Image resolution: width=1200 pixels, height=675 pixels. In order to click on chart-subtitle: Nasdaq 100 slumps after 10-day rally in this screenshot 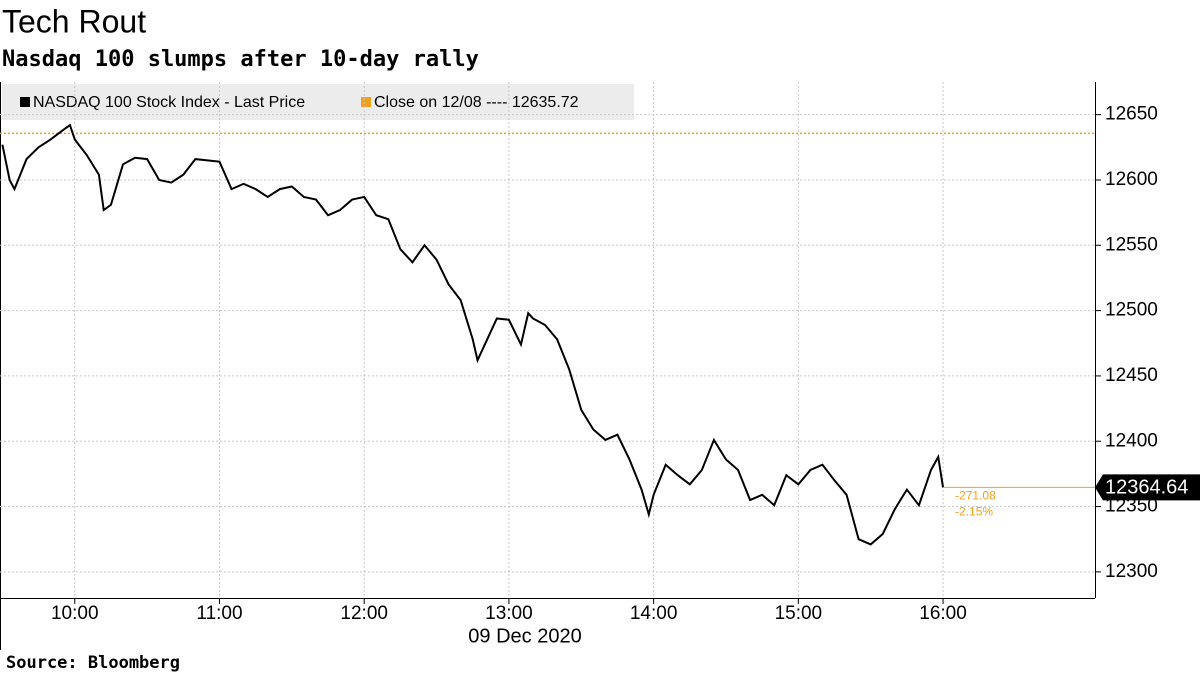, I will do `click(240, 59)`.